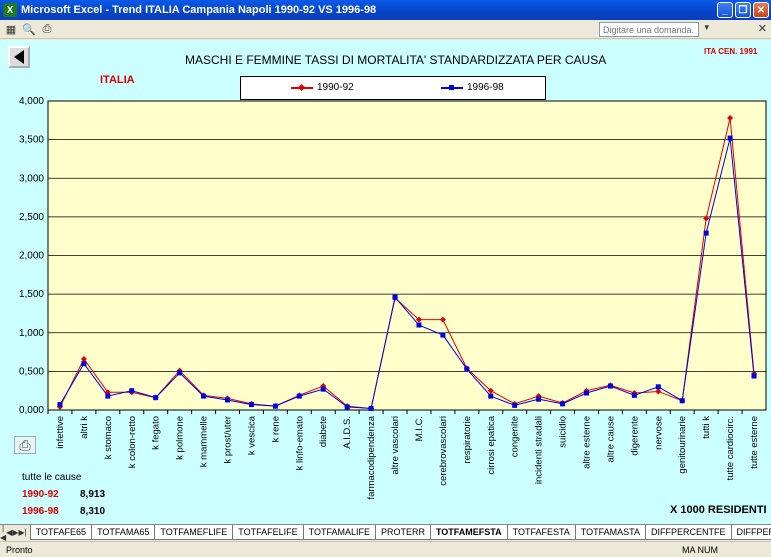  What do you see at coordinates (63, 511) in the screenshot?
I see `summary-row: 1996-98 8,310` at bounding box center [63, 511].